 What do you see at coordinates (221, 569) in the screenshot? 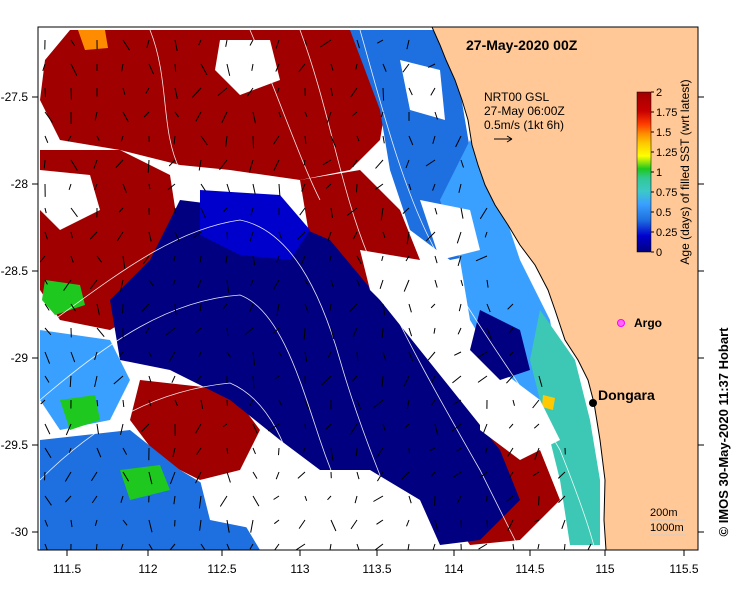
I see `svg-text: 112.5` at bounding box center [221, 569].